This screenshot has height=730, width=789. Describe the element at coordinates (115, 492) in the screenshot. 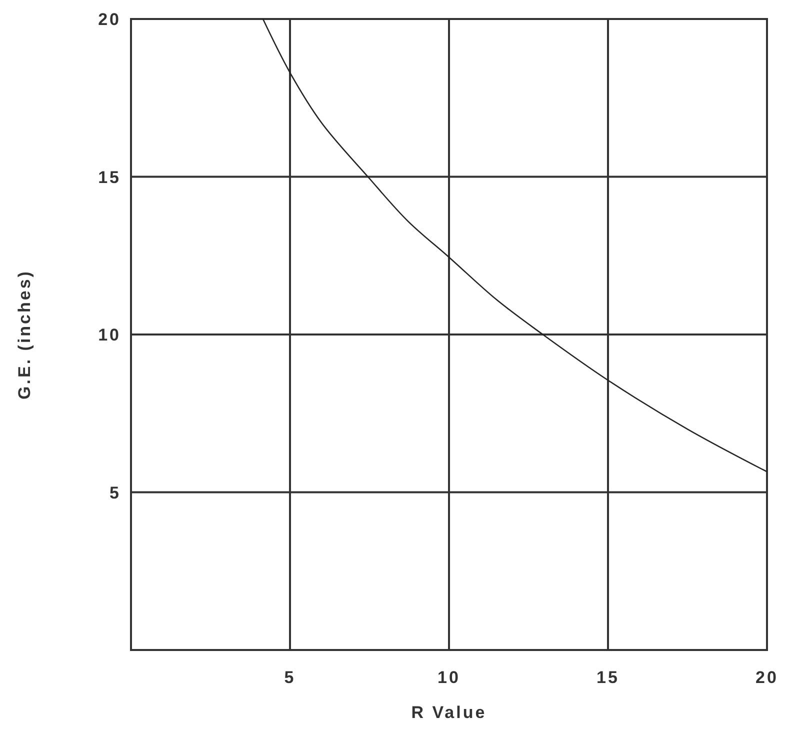

I see `y-tick-label: 5` at that location.